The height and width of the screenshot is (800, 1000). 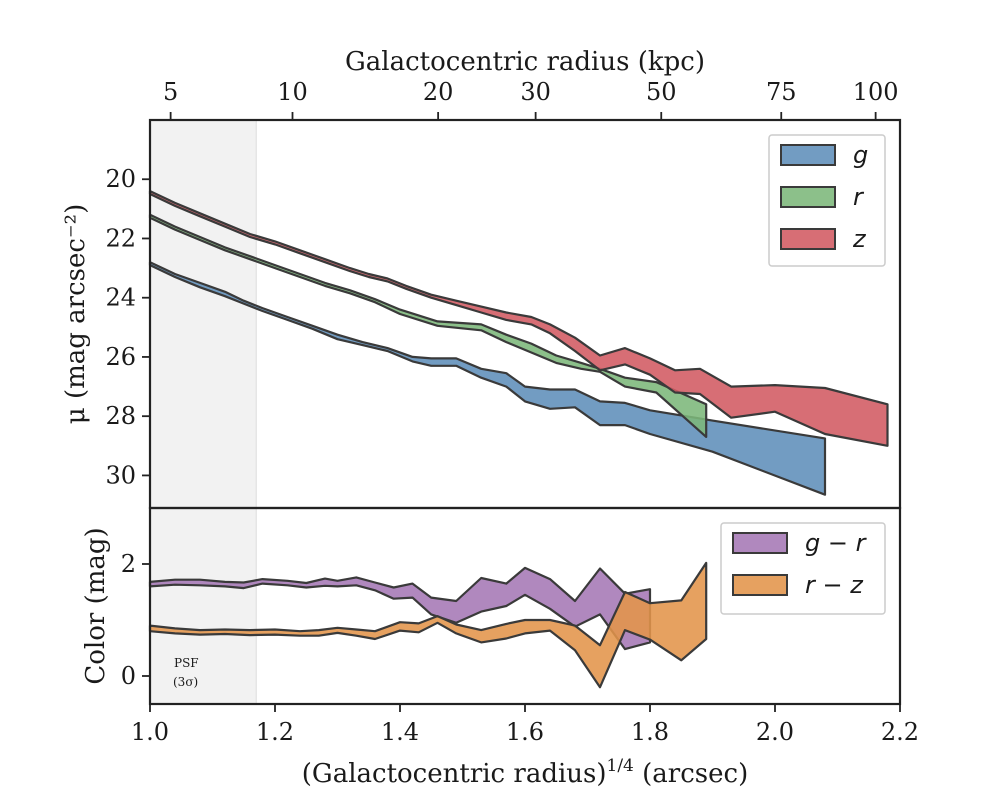 I want to click on band-r-z, so click(x=428, y=625).